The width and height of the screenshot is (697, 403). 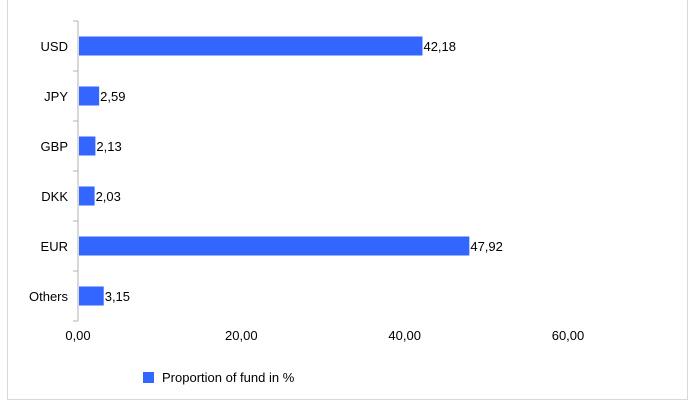 What do you see at coordinates (250, 46) in the screenshot?
I see `bar-usd` at bounding box center [250, 46].